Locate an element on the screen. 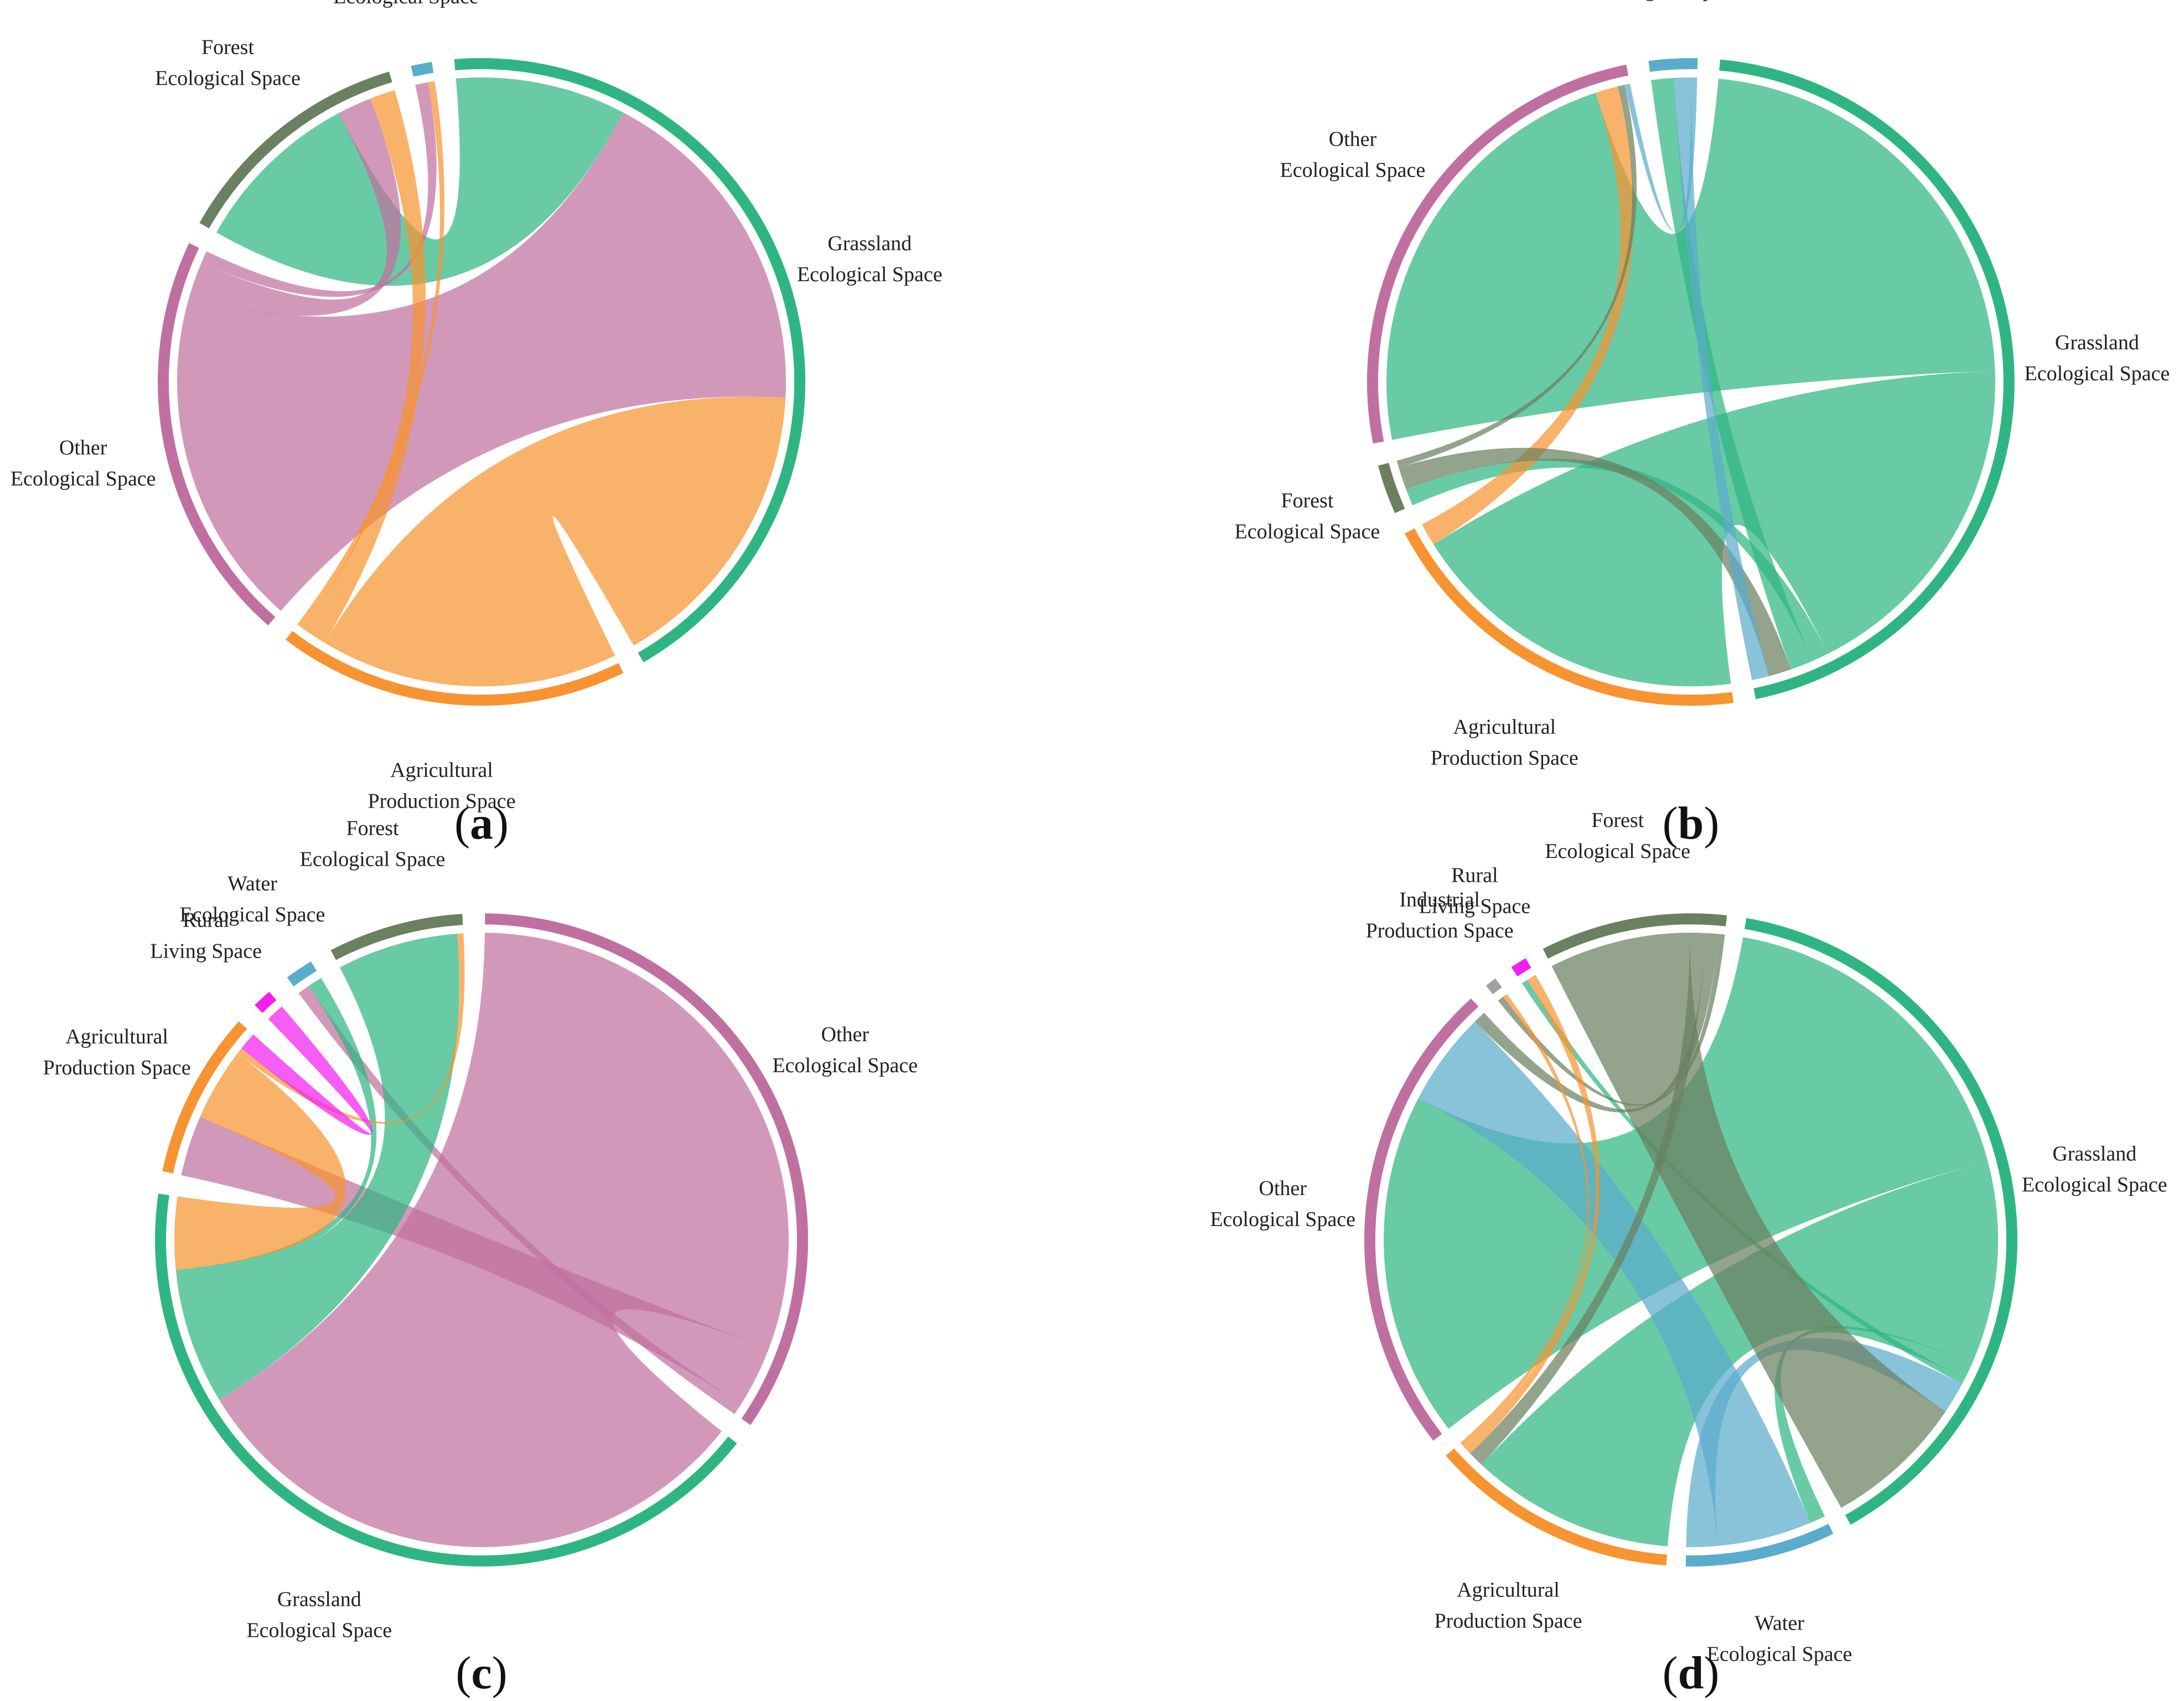  panel-label-d: (d) is located at coordinates (1691, 1673).